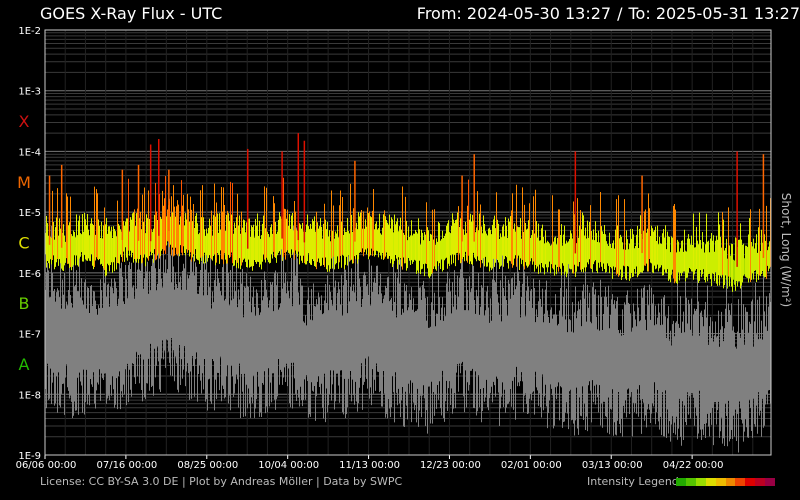 The width and height of the screenshot is (800, 500). I want to click on chart-title: GOES X-Ray Flux - UTC, so click(131, 13).